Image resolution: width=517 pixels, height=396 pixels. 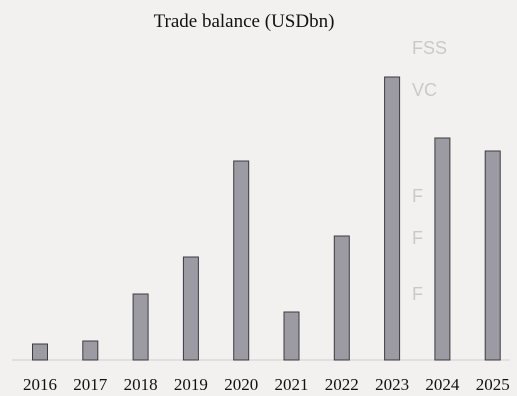 I want to click on x-tick-label-2021: 2021, so click(x=292, y=384).